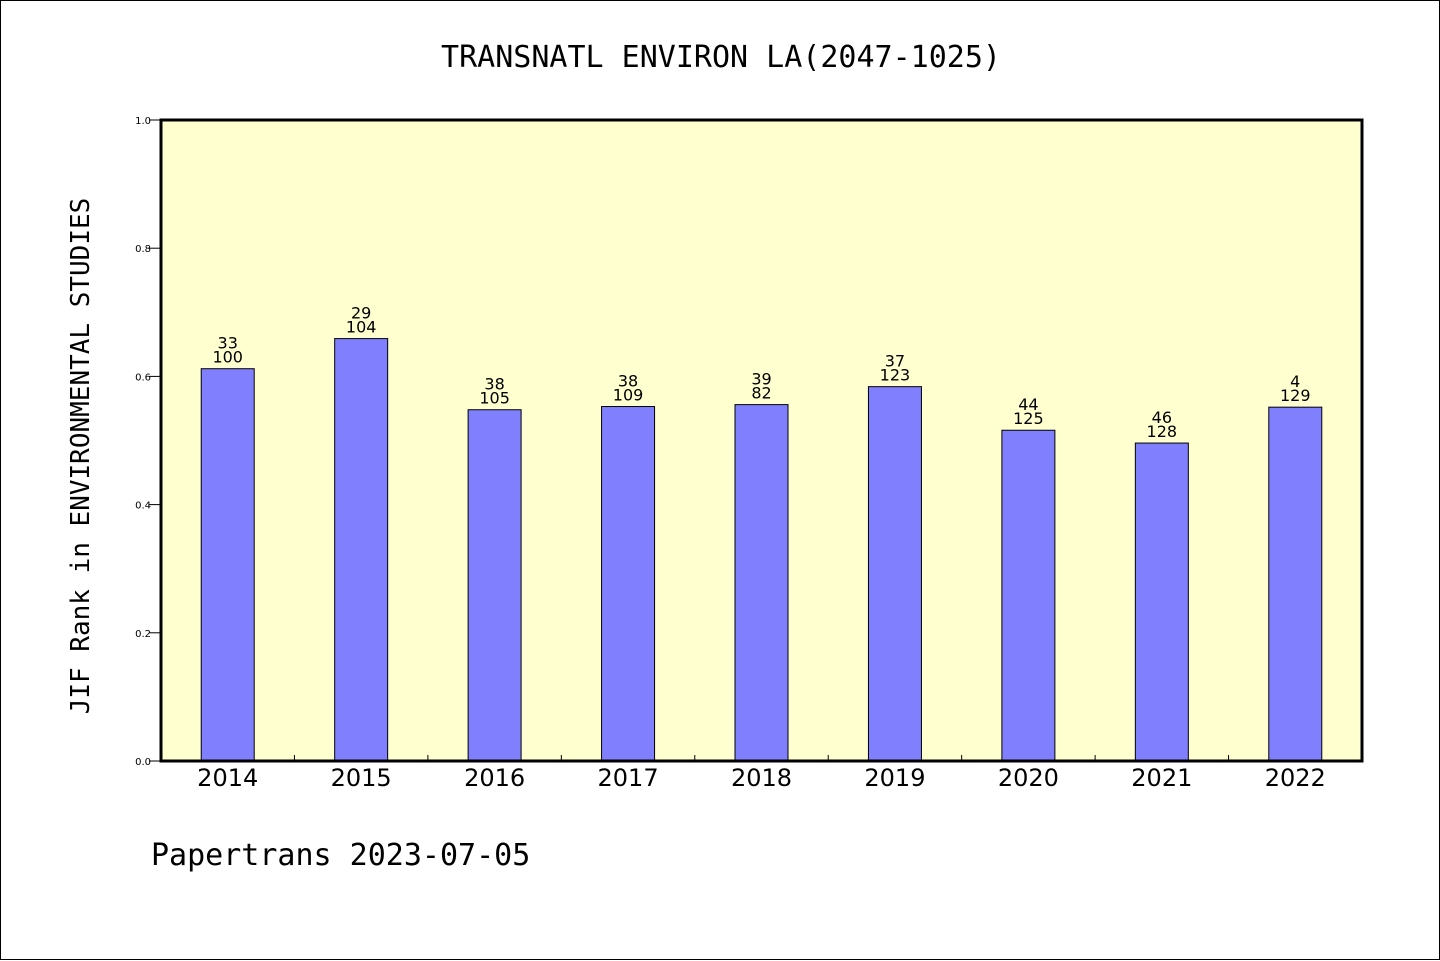 The width and height of the screenshot is (1440, 961). I want to click on y-tick-label: 0.8, so click(143, 249).